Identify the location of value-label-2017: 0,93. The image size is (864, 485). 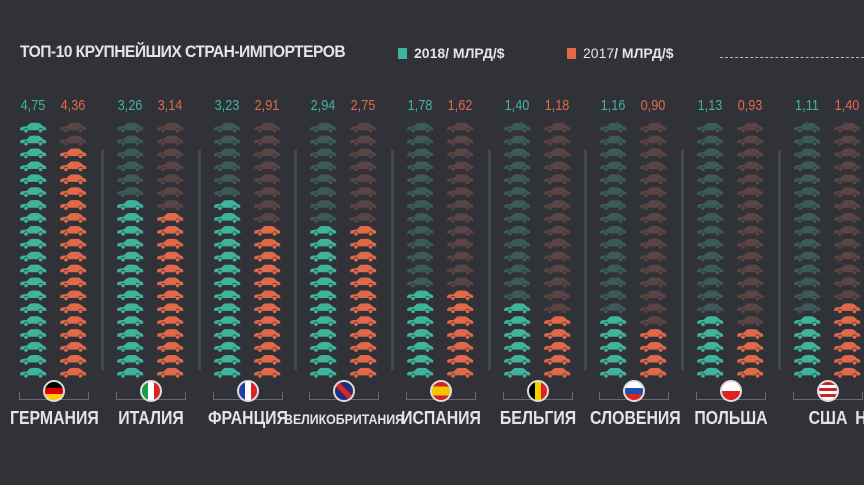
(750, 105).